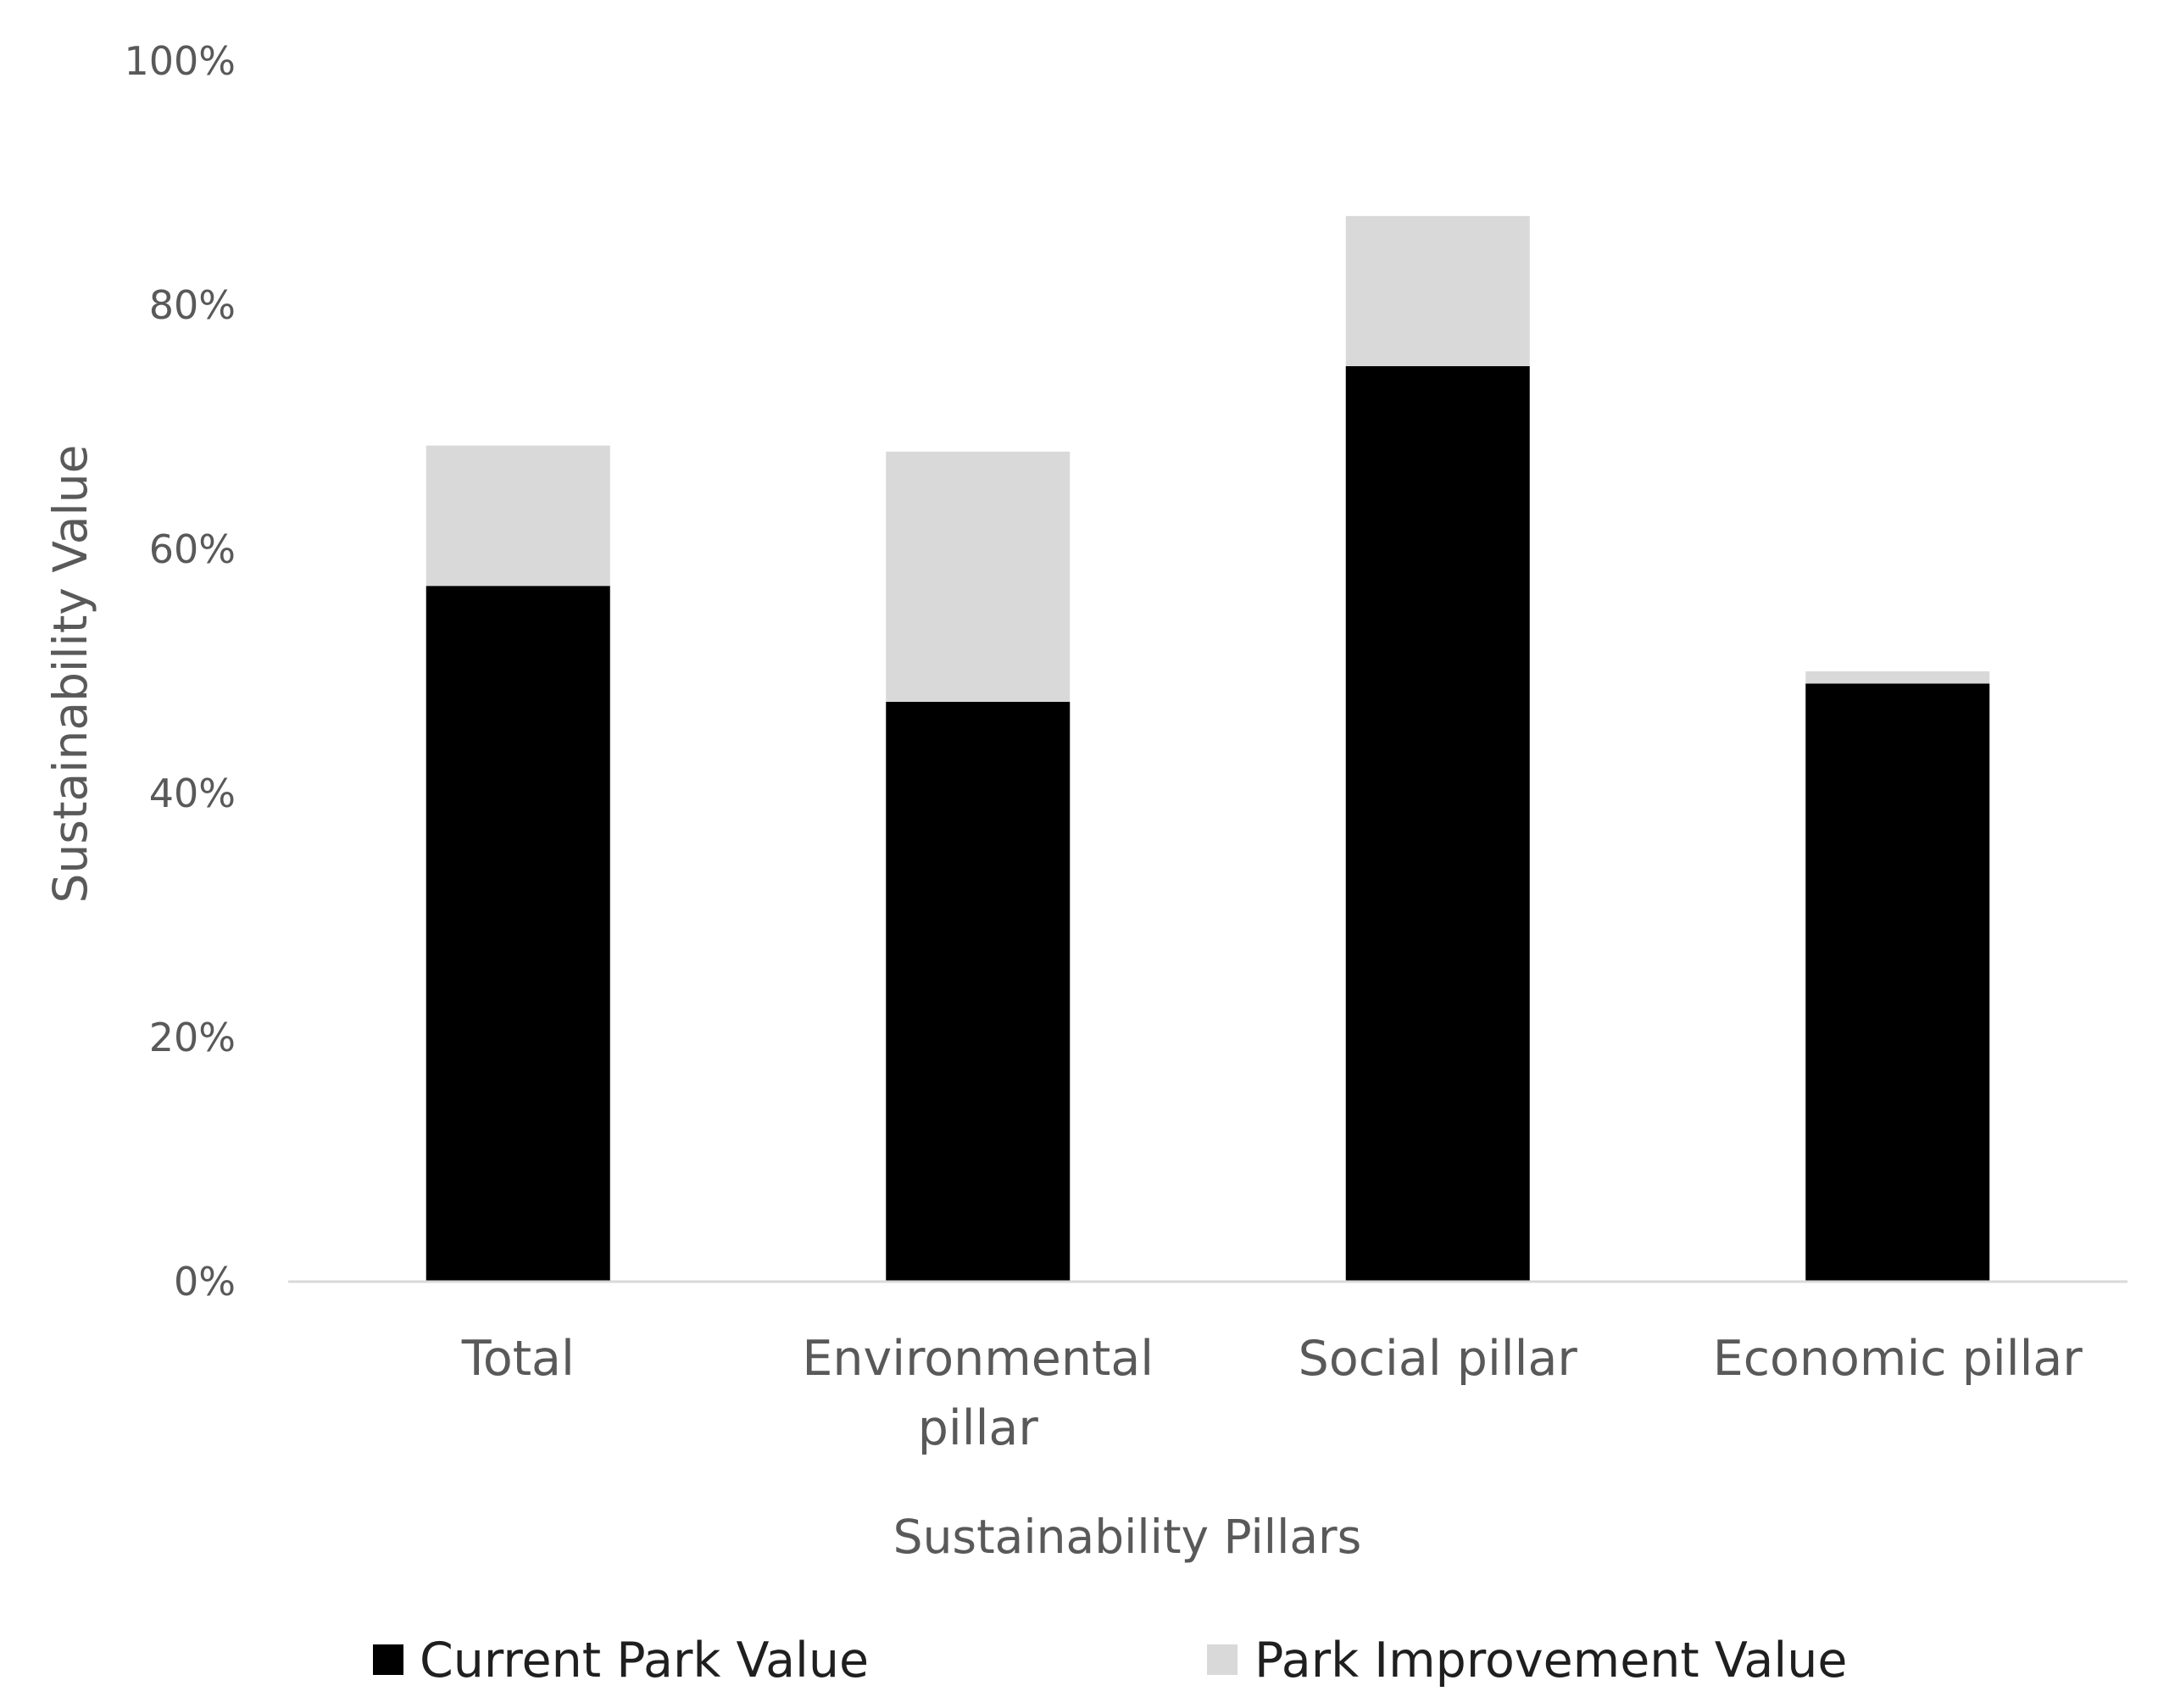 The height and width of the screenshot is (1708, 2158). I want to click on x-tick-label: Economic pillar, so click(1898, 1359).